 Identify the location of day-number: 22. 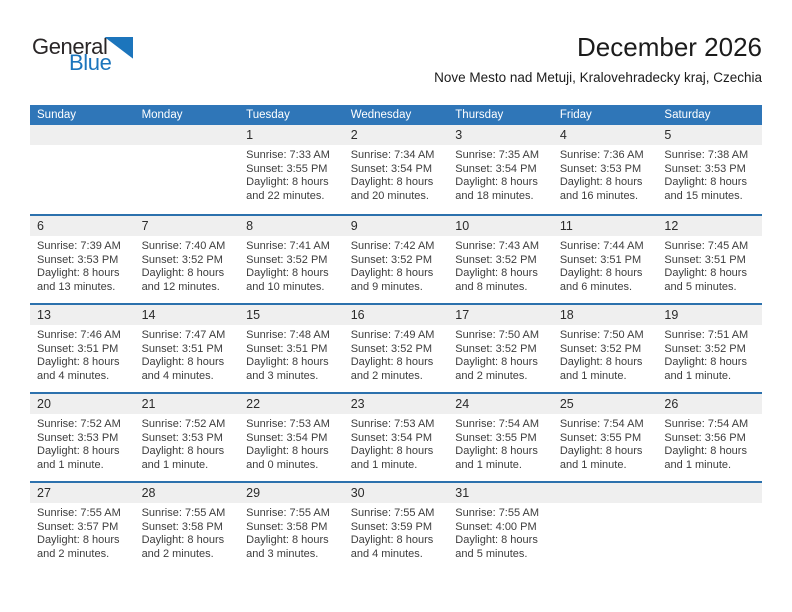
(253, 404).